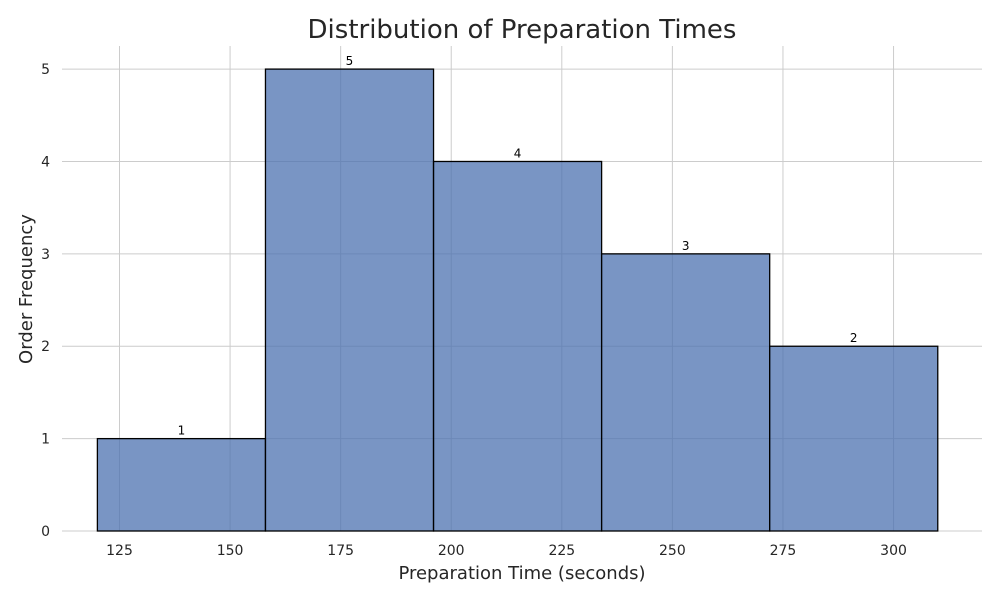  Describe the element at coordinates (522, 30) in the screenshot. I see `chart-title: Distribution of Preparation Times` at that location.